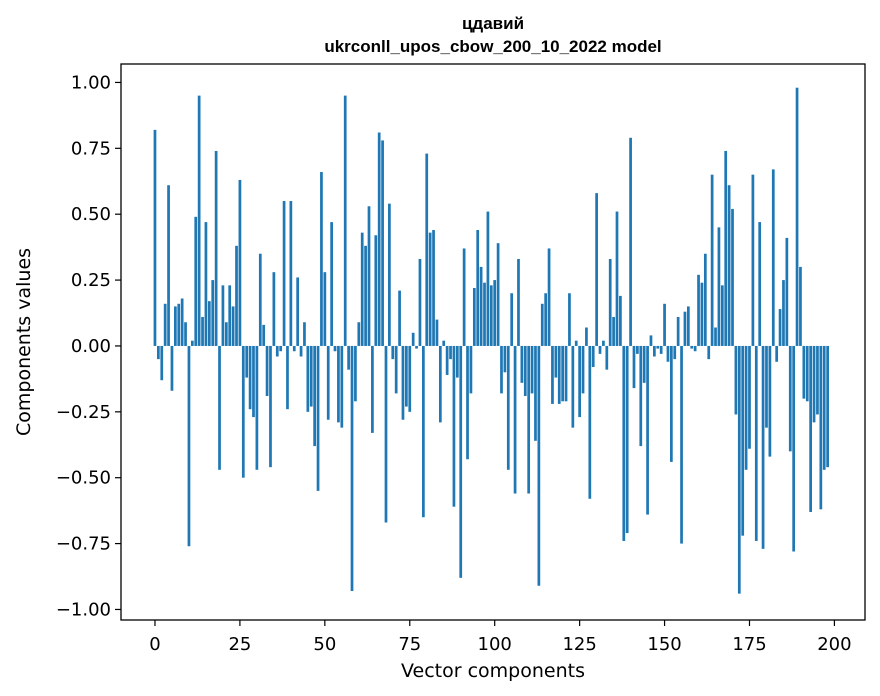 This screenshot has height=696, width=880. Describe the element at coordinates (324, 644) in the screenshot. I see `x-tick-label: 50` at that location.